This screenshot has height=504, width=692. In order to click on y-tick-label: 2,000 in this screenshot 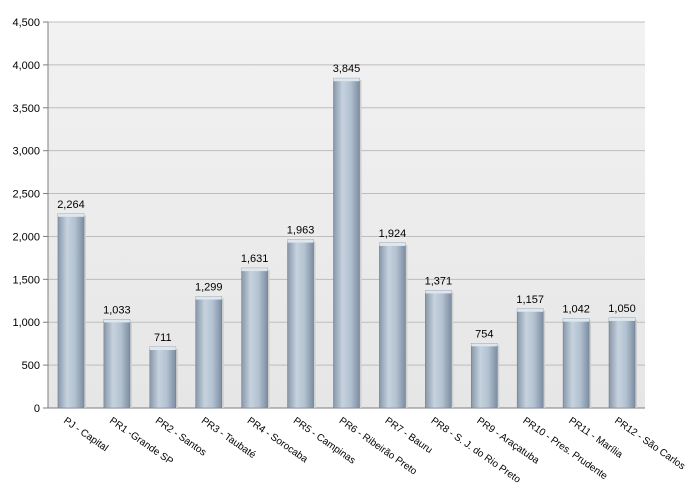, I will do `click(26, 237)`.